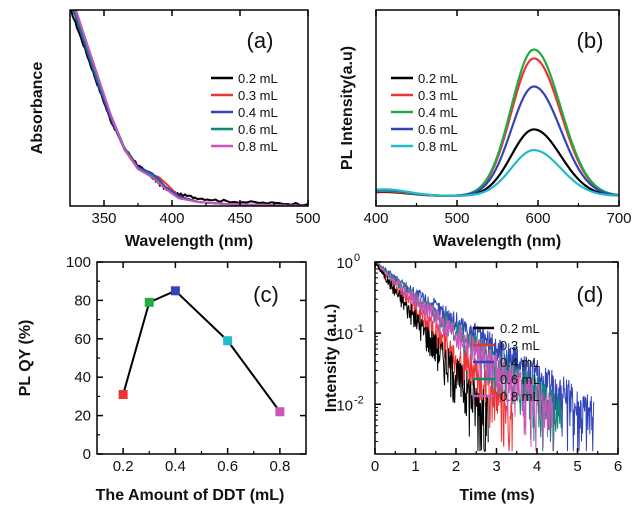 This screenshot has height=510, width=633. Describe the element at coordinates (497, 241) in the screenshot. I see `panel-b-xlabel: Wavelength (nm)` at that location.